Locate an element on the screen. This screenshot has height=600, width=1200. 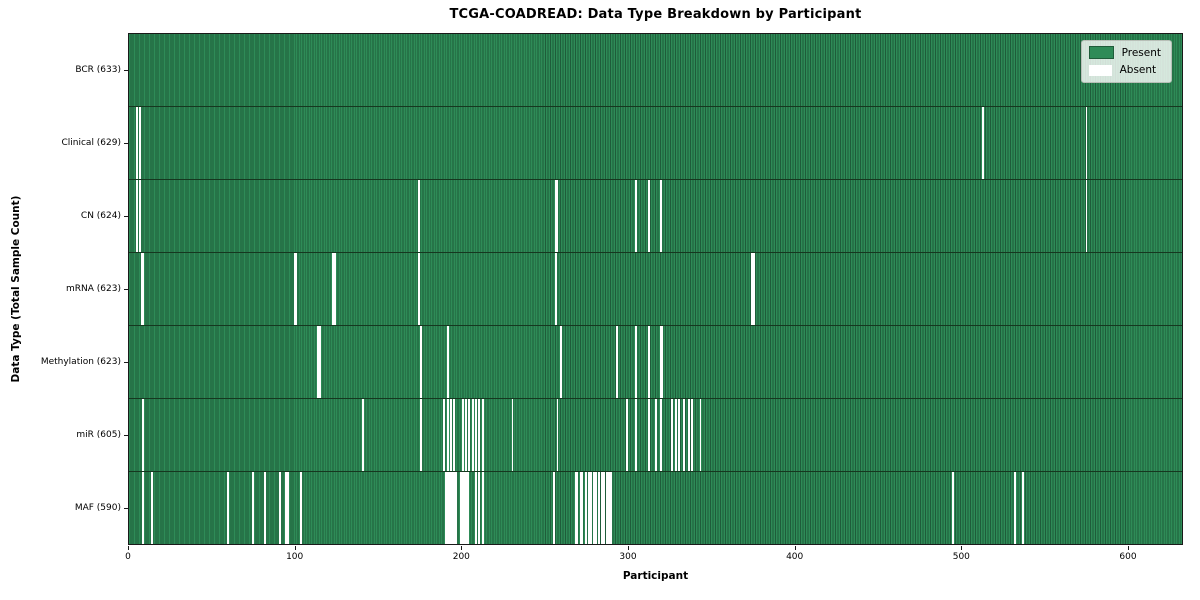
x-tick-label: 100 is located at coordinates (295, 557).